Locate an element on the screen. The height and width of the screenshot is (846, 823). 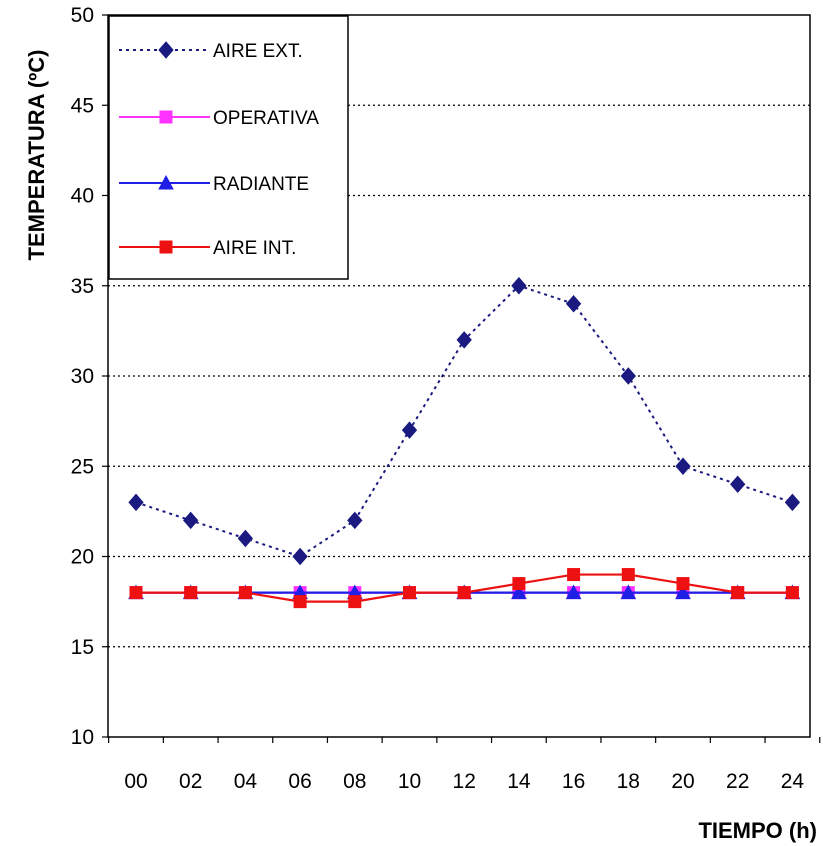
y-tick-label-20: 20 is located at coordinates (82, 557).